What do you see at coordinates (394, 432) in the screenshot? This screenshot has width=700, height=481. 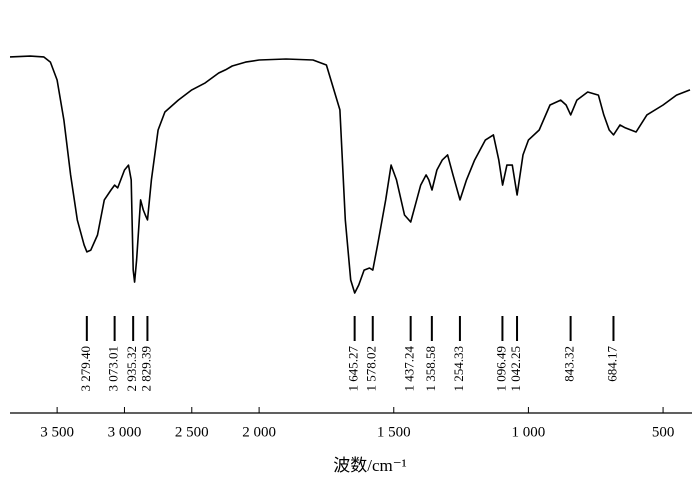 I see `x-tick-label: 1 500` at bounding box center [394, 432].